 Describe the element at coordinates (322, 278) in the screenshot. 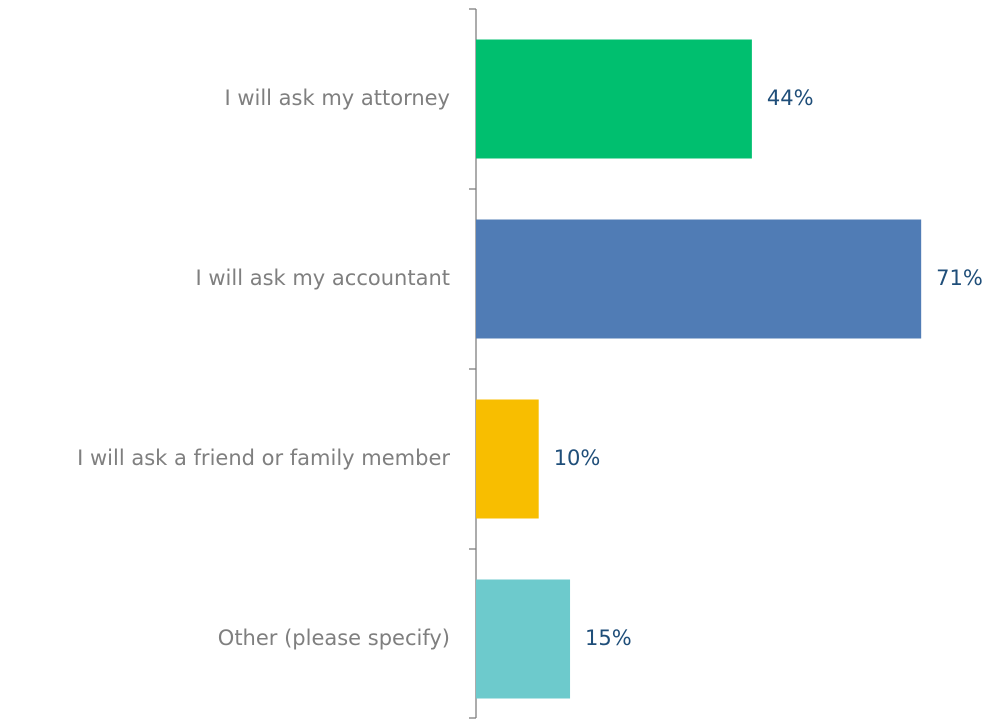

I see `category-label: I will ask my accountant` at that location.